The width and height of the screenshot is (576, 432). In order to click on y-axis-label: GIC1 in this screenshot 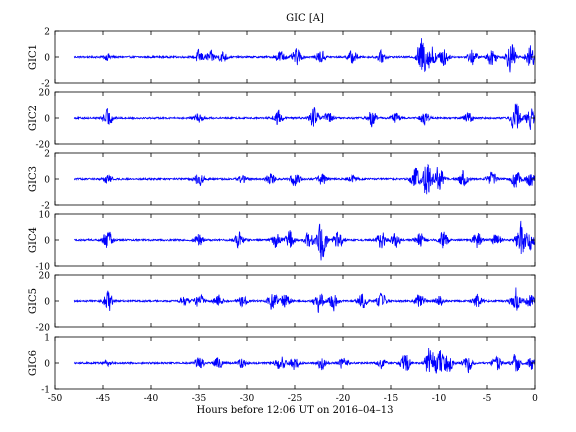, I will do `click(33, 57)`.